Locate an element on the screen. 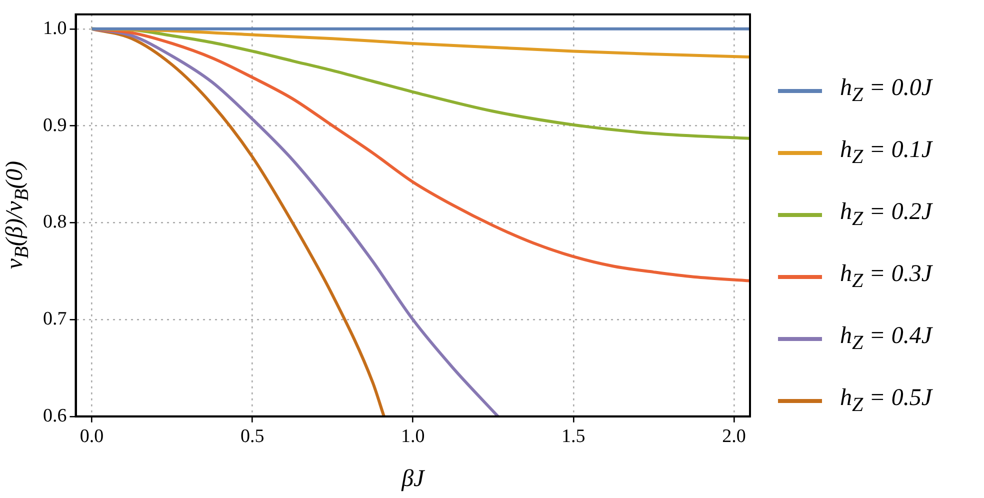  y-tick-label: 0.9 is located at coordinates (55, 125).